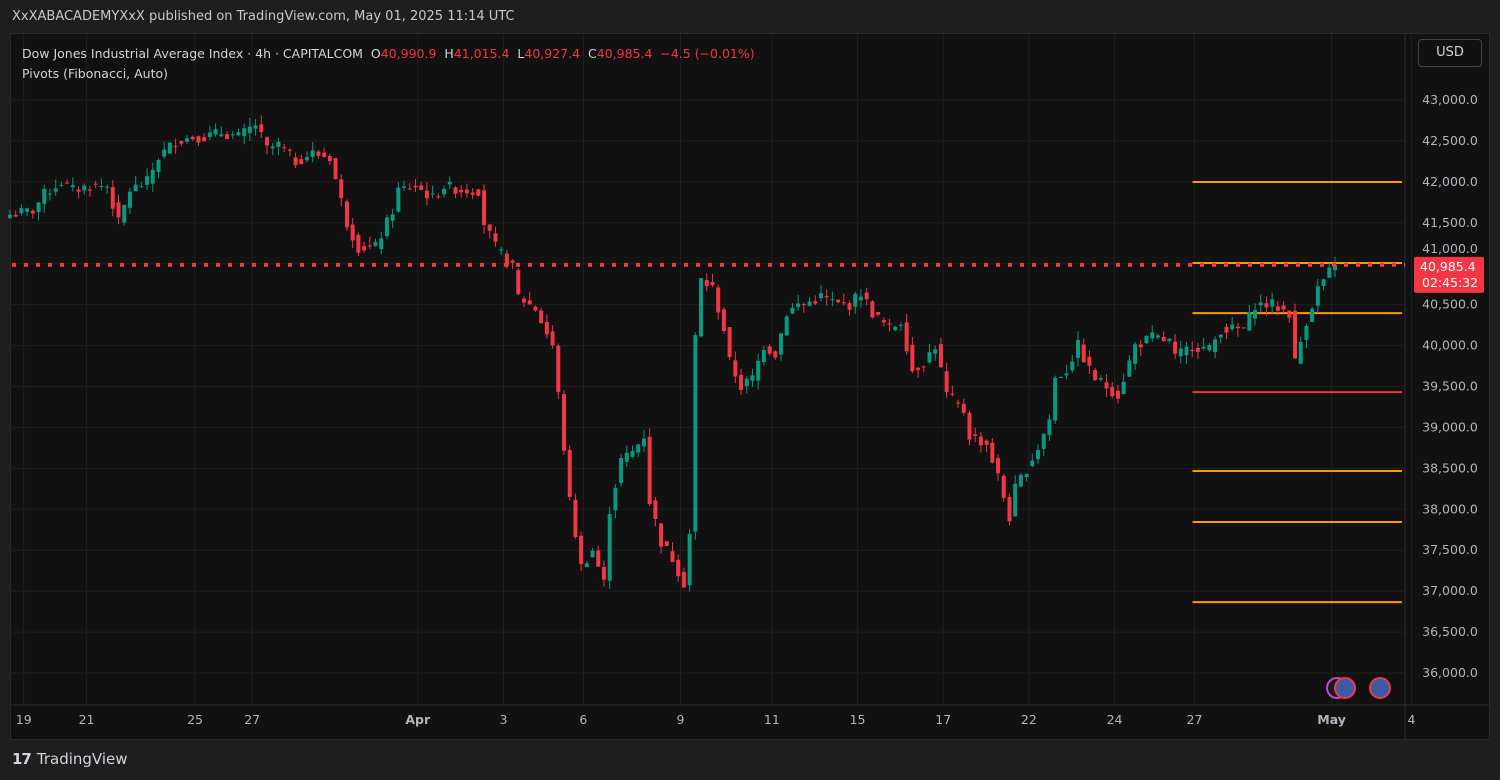 The height and width of the screenshot is (780, 1500). What do you see at coordinates (716, 719) in the screenshot?
I see `time-axis: 19 21 25 27 Apr 3 6 9 11 15 17 22 24 27 May 4` at bounding box center [716, 719].